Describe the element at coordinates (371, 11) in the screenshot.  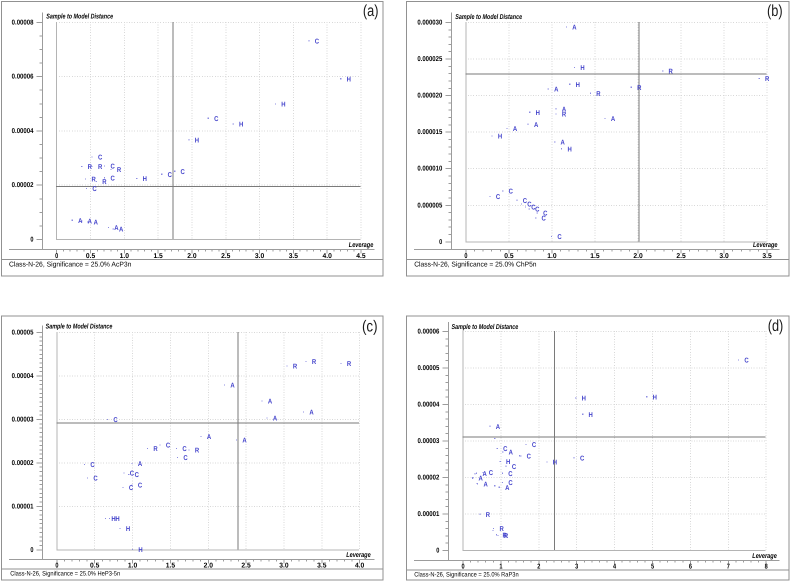
I see `svg-text: (a)` at that location.